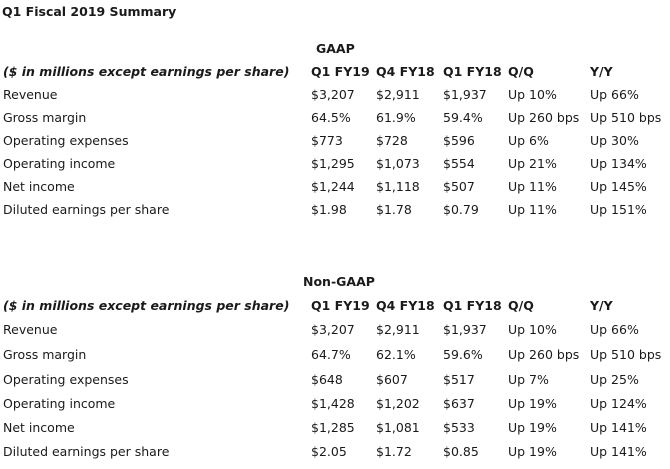 The image size is (670, 469). I want to click on gaap-heading: GAAP, so click(335, 48).